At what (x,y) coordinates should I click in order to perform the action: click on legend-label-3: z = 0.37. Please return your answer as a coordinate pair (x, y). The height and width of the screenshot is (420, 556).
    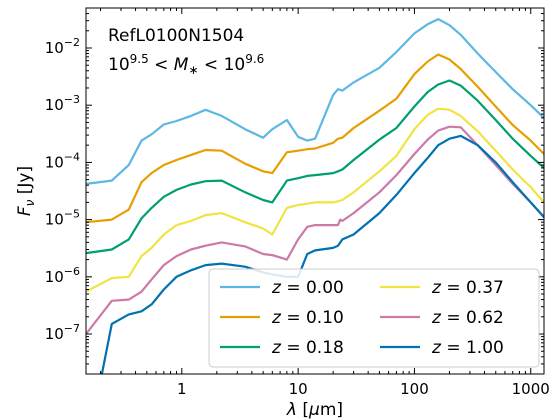
    Looking at the image, I should click on (467, 288).